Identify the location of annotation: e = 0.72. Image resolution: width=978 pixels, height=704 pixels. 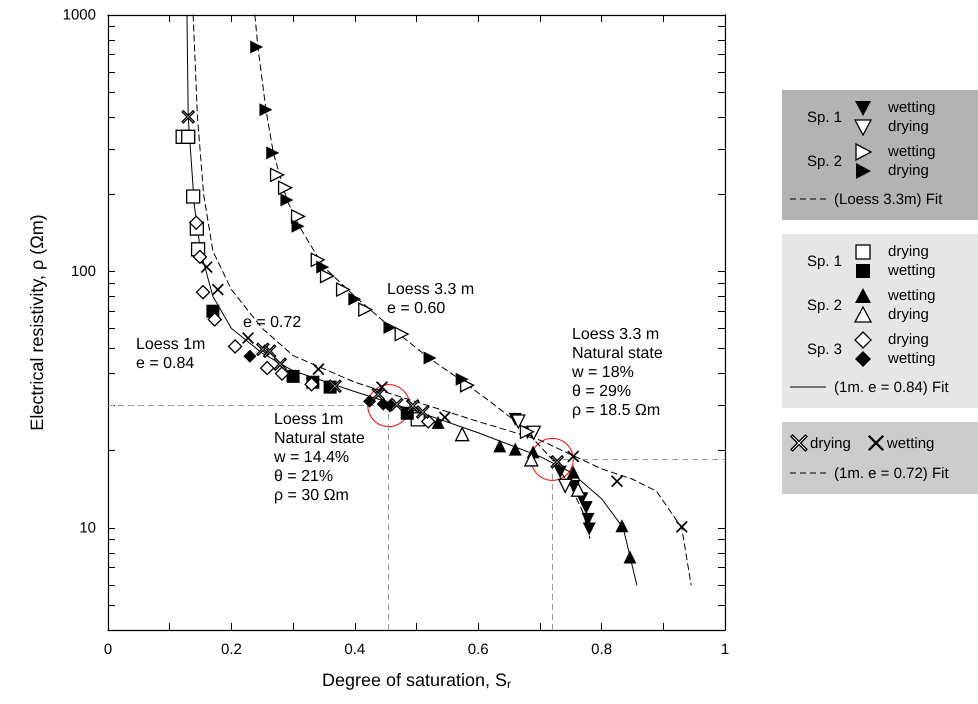
(272, 322).